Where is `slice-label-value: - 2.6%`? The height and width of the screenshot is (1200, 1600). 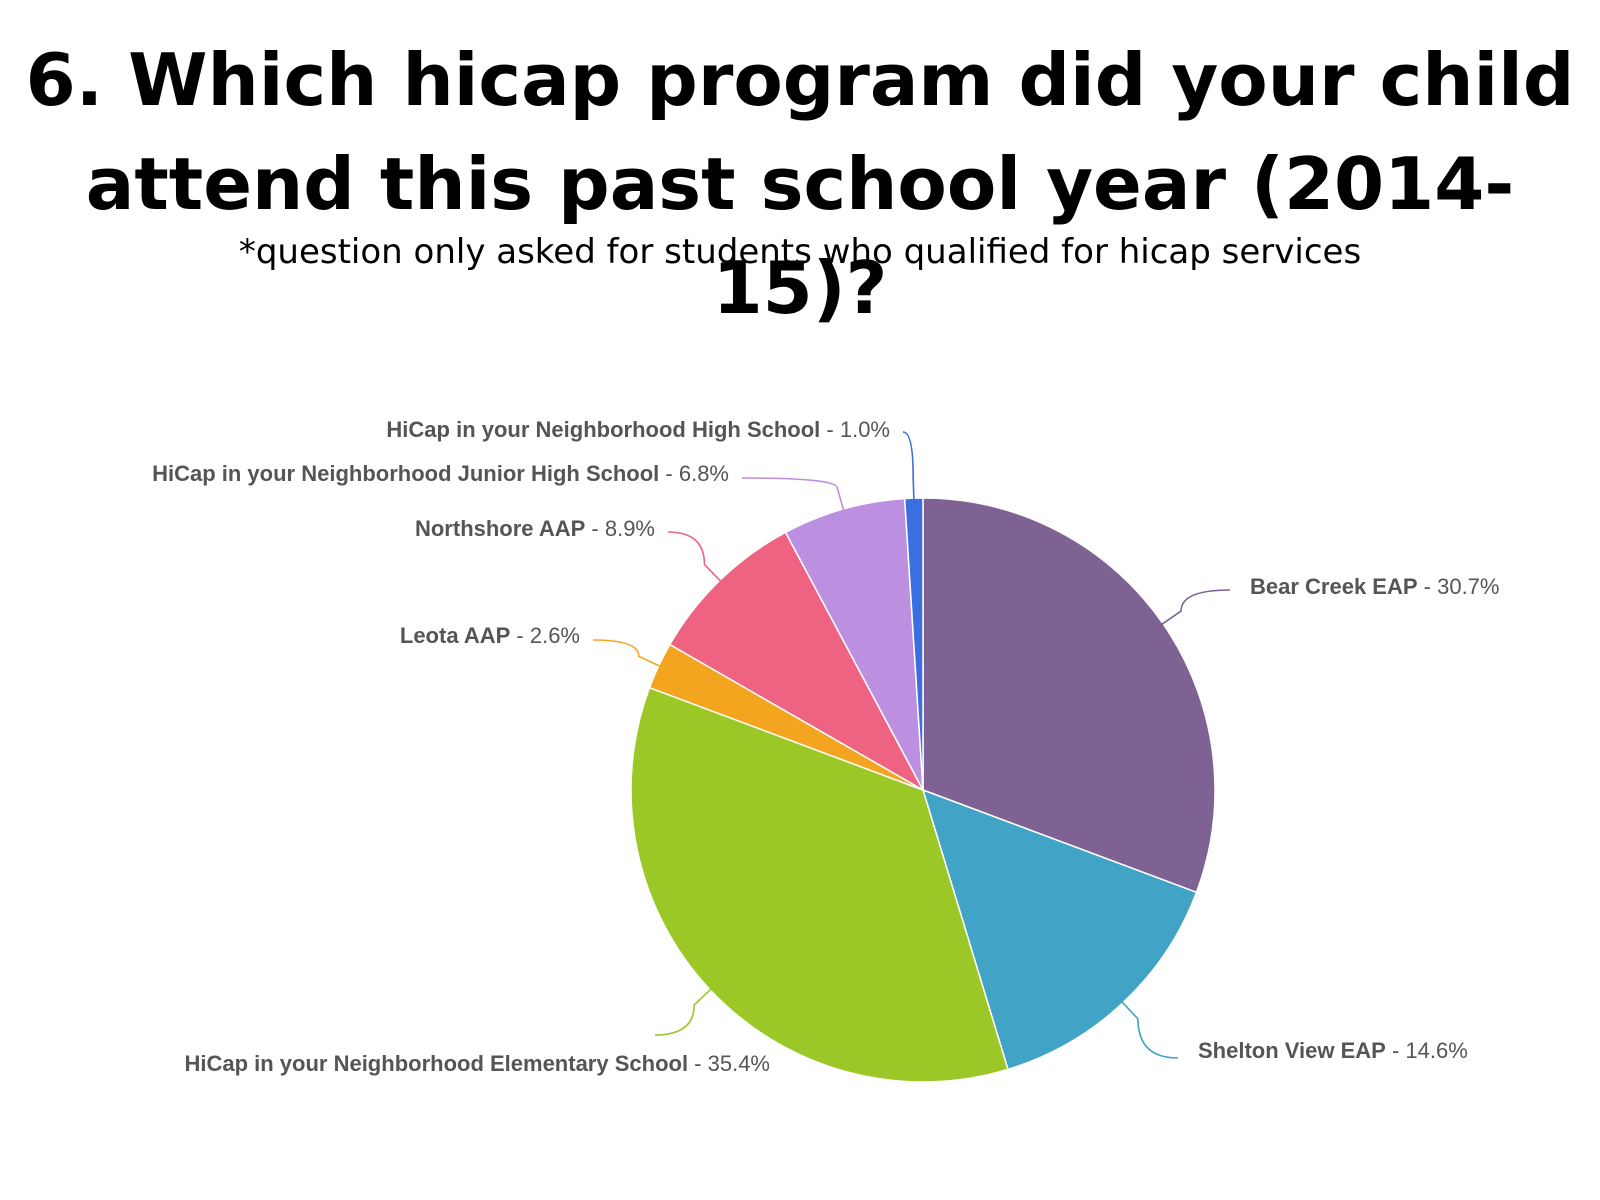
slice-label-value: - 2.6% is located at coordinates (545, 635).